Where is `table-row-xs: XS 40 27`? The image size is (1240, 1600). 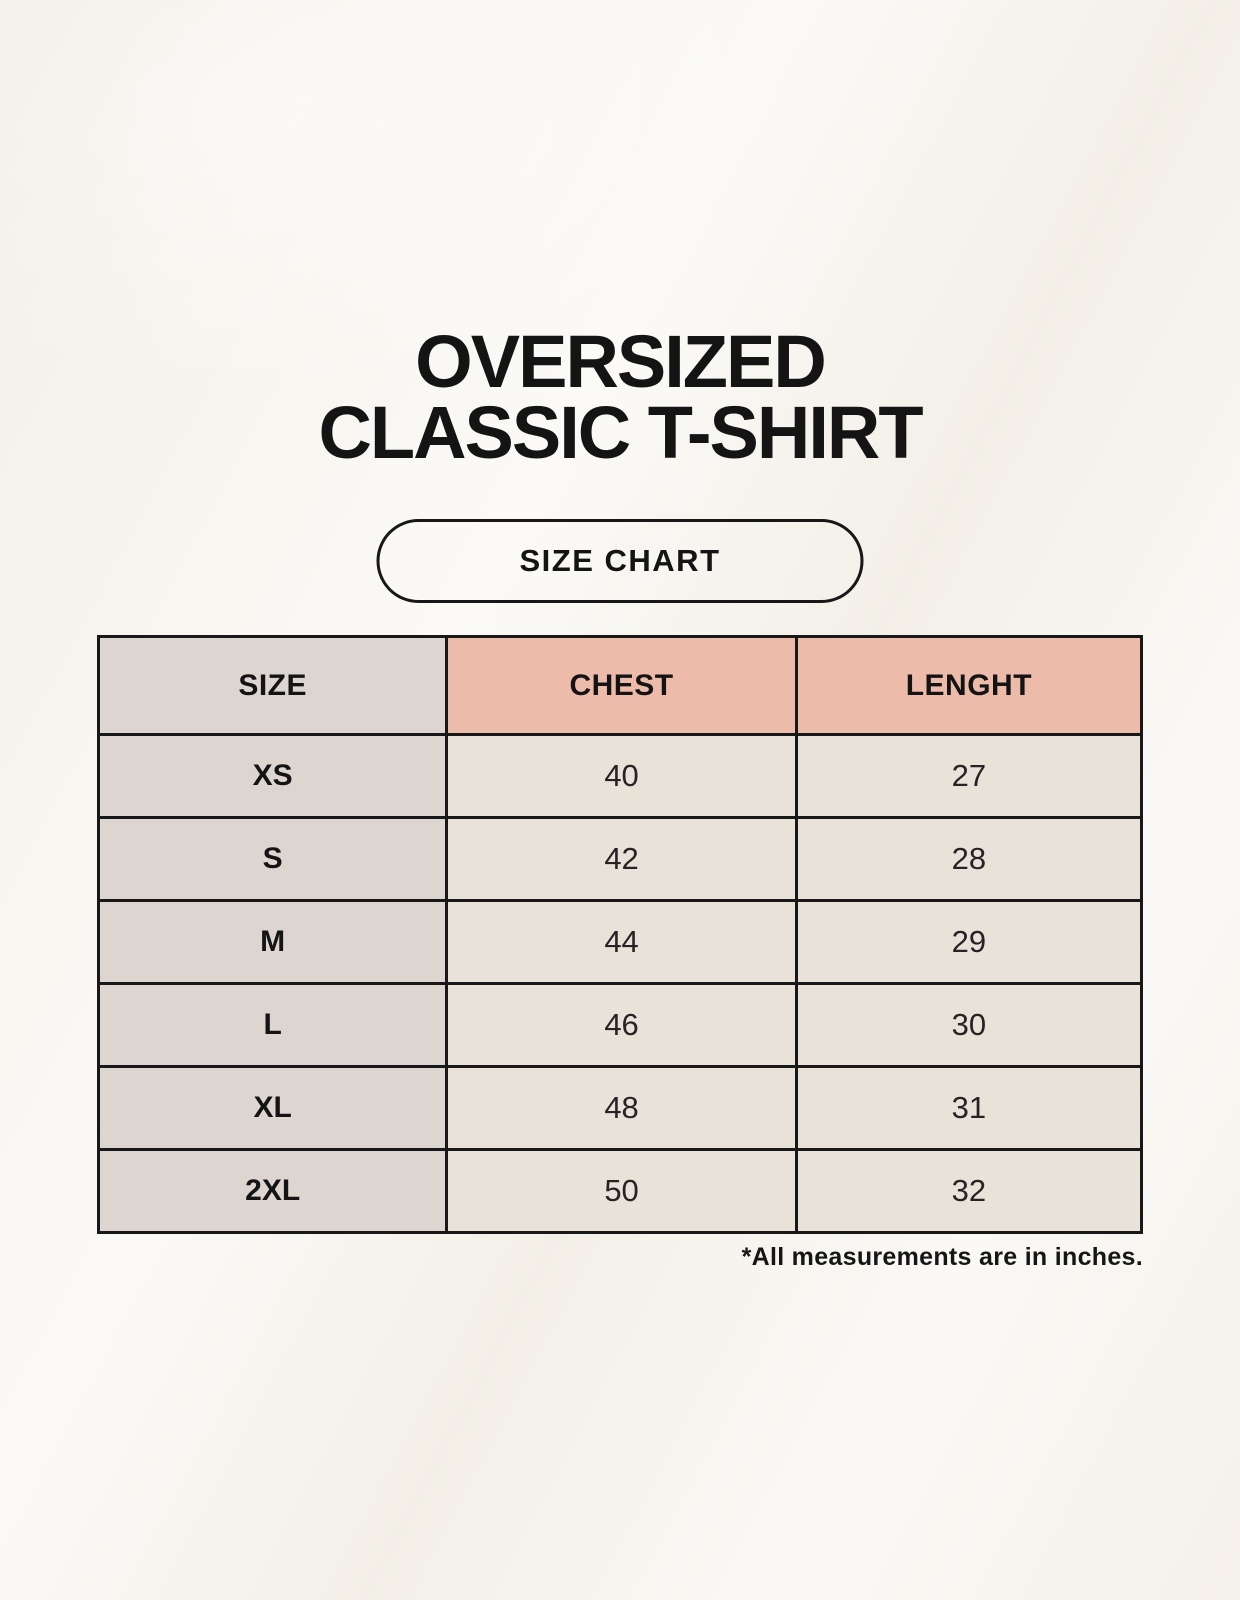 table-row-xs: XS 40 27 is located at coordinates (620, 776).